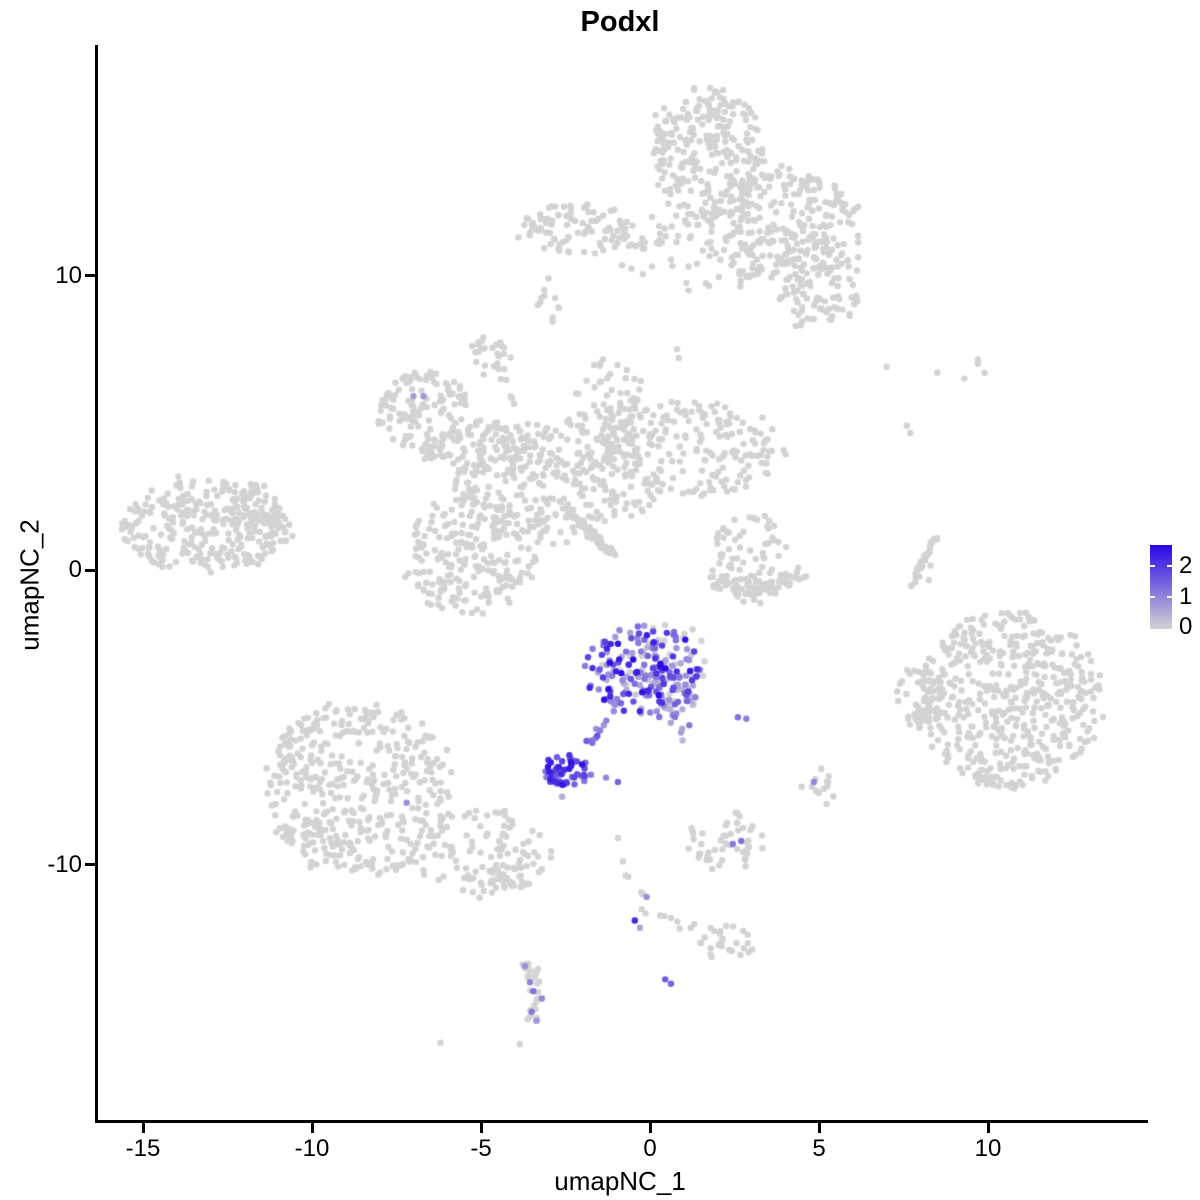 The image size is (1200, 1200). I want to click on x-tick-label: 10, so click(988, 1148).